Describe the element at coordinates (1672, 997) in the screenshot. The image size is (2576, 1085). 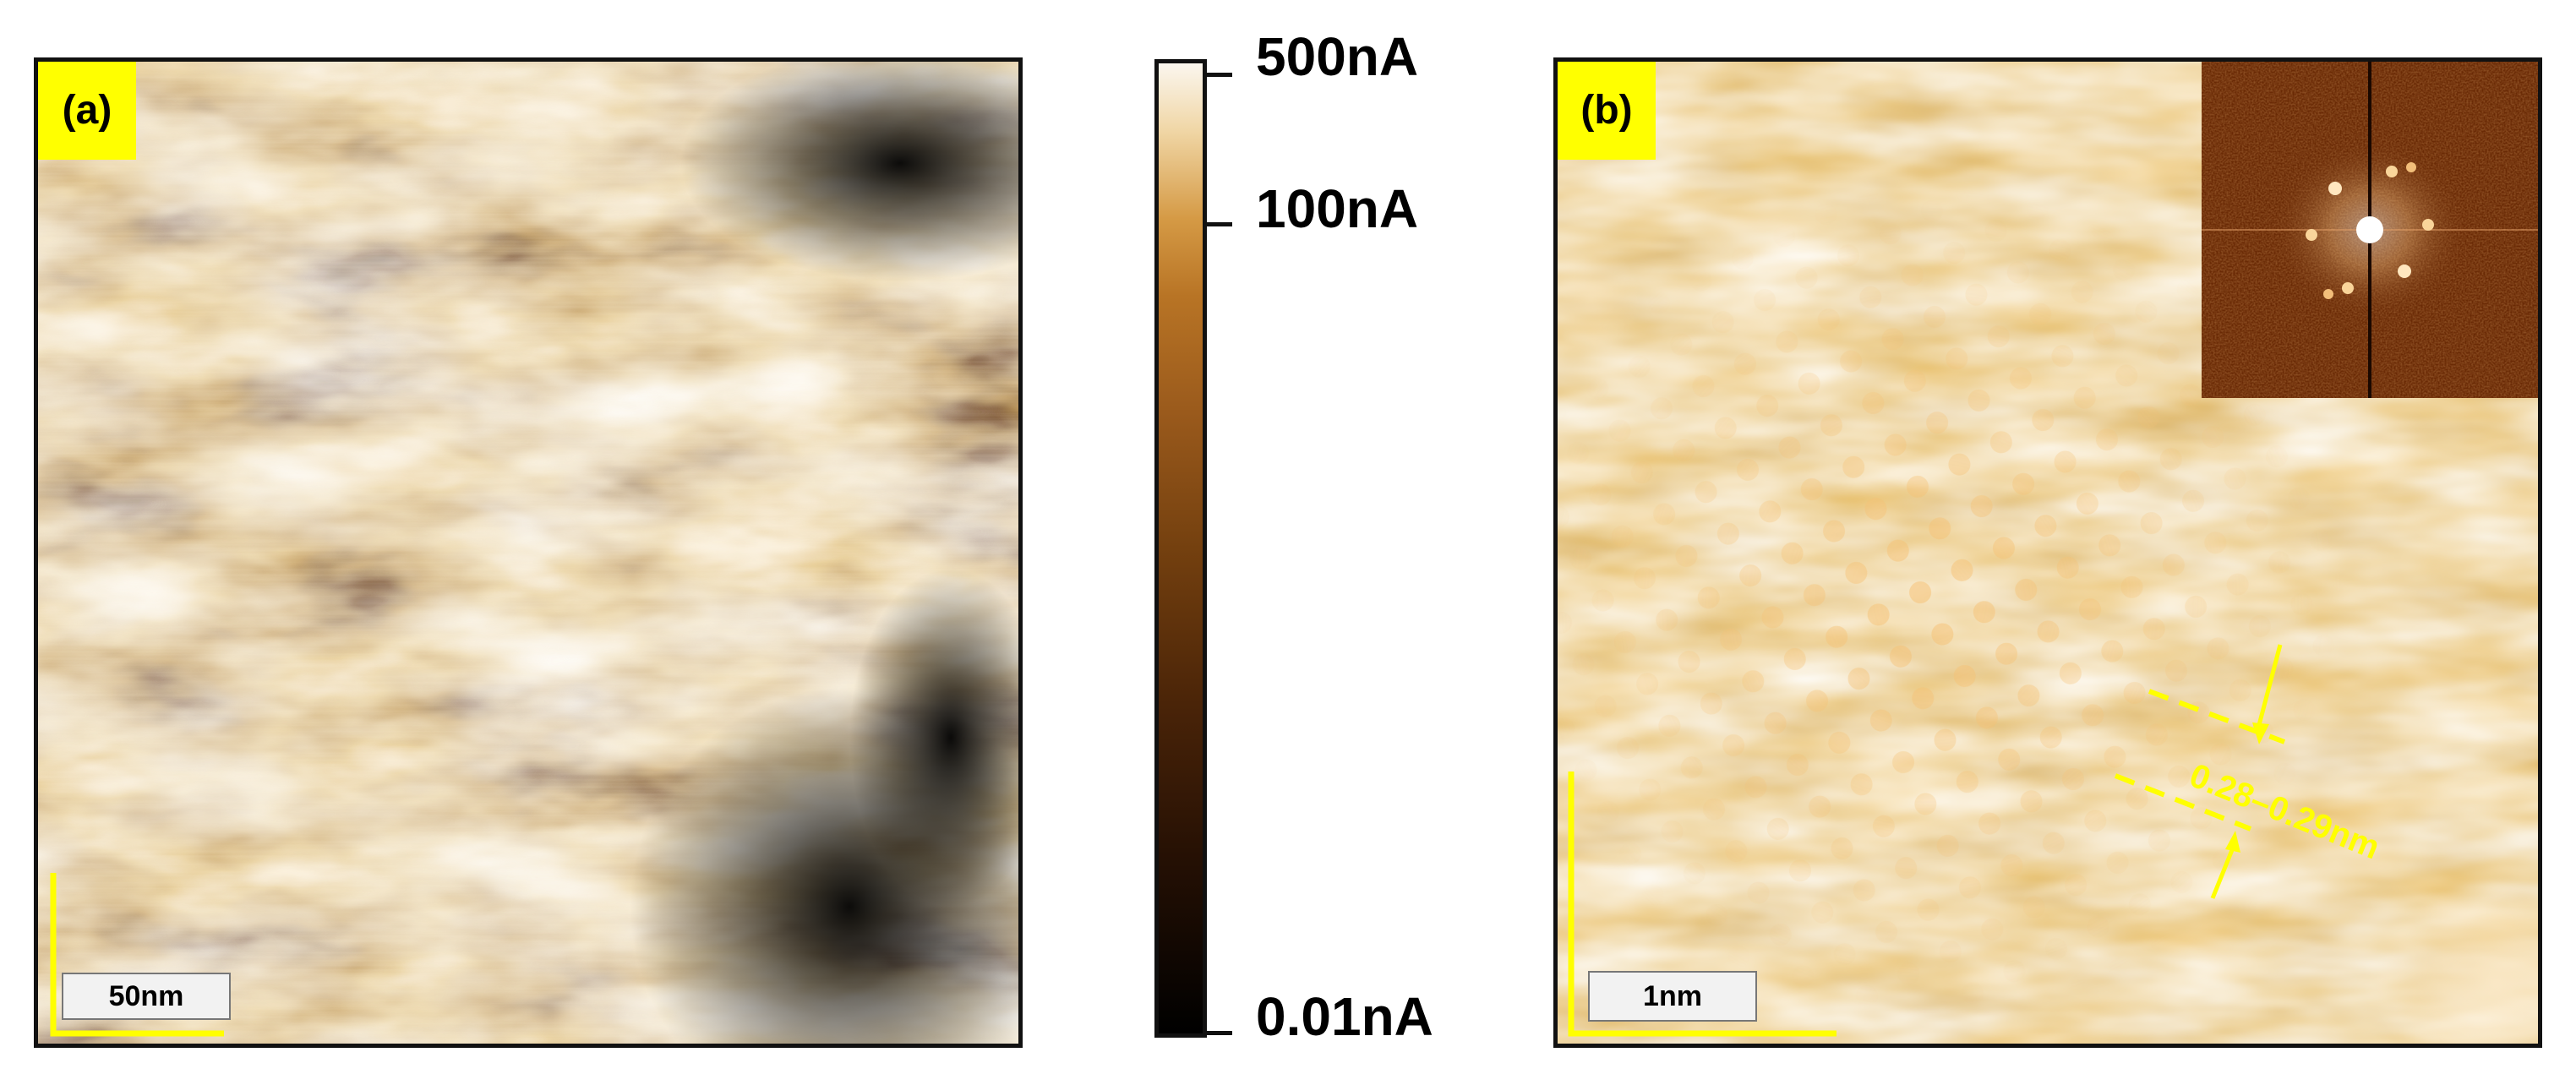
I see `panel-b-scale-bar-label: 1nm` at that location.